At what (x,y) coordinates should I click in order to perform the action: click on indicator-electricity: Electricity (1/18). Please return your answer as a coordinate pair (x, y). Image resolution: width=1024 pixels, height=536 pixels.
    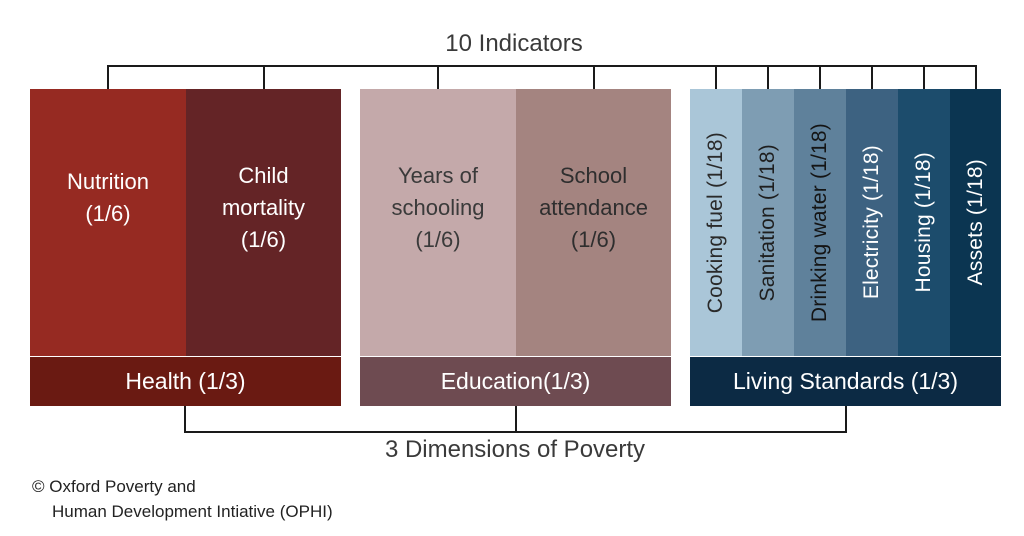
    Looking at the image, I should click on (872, 222).